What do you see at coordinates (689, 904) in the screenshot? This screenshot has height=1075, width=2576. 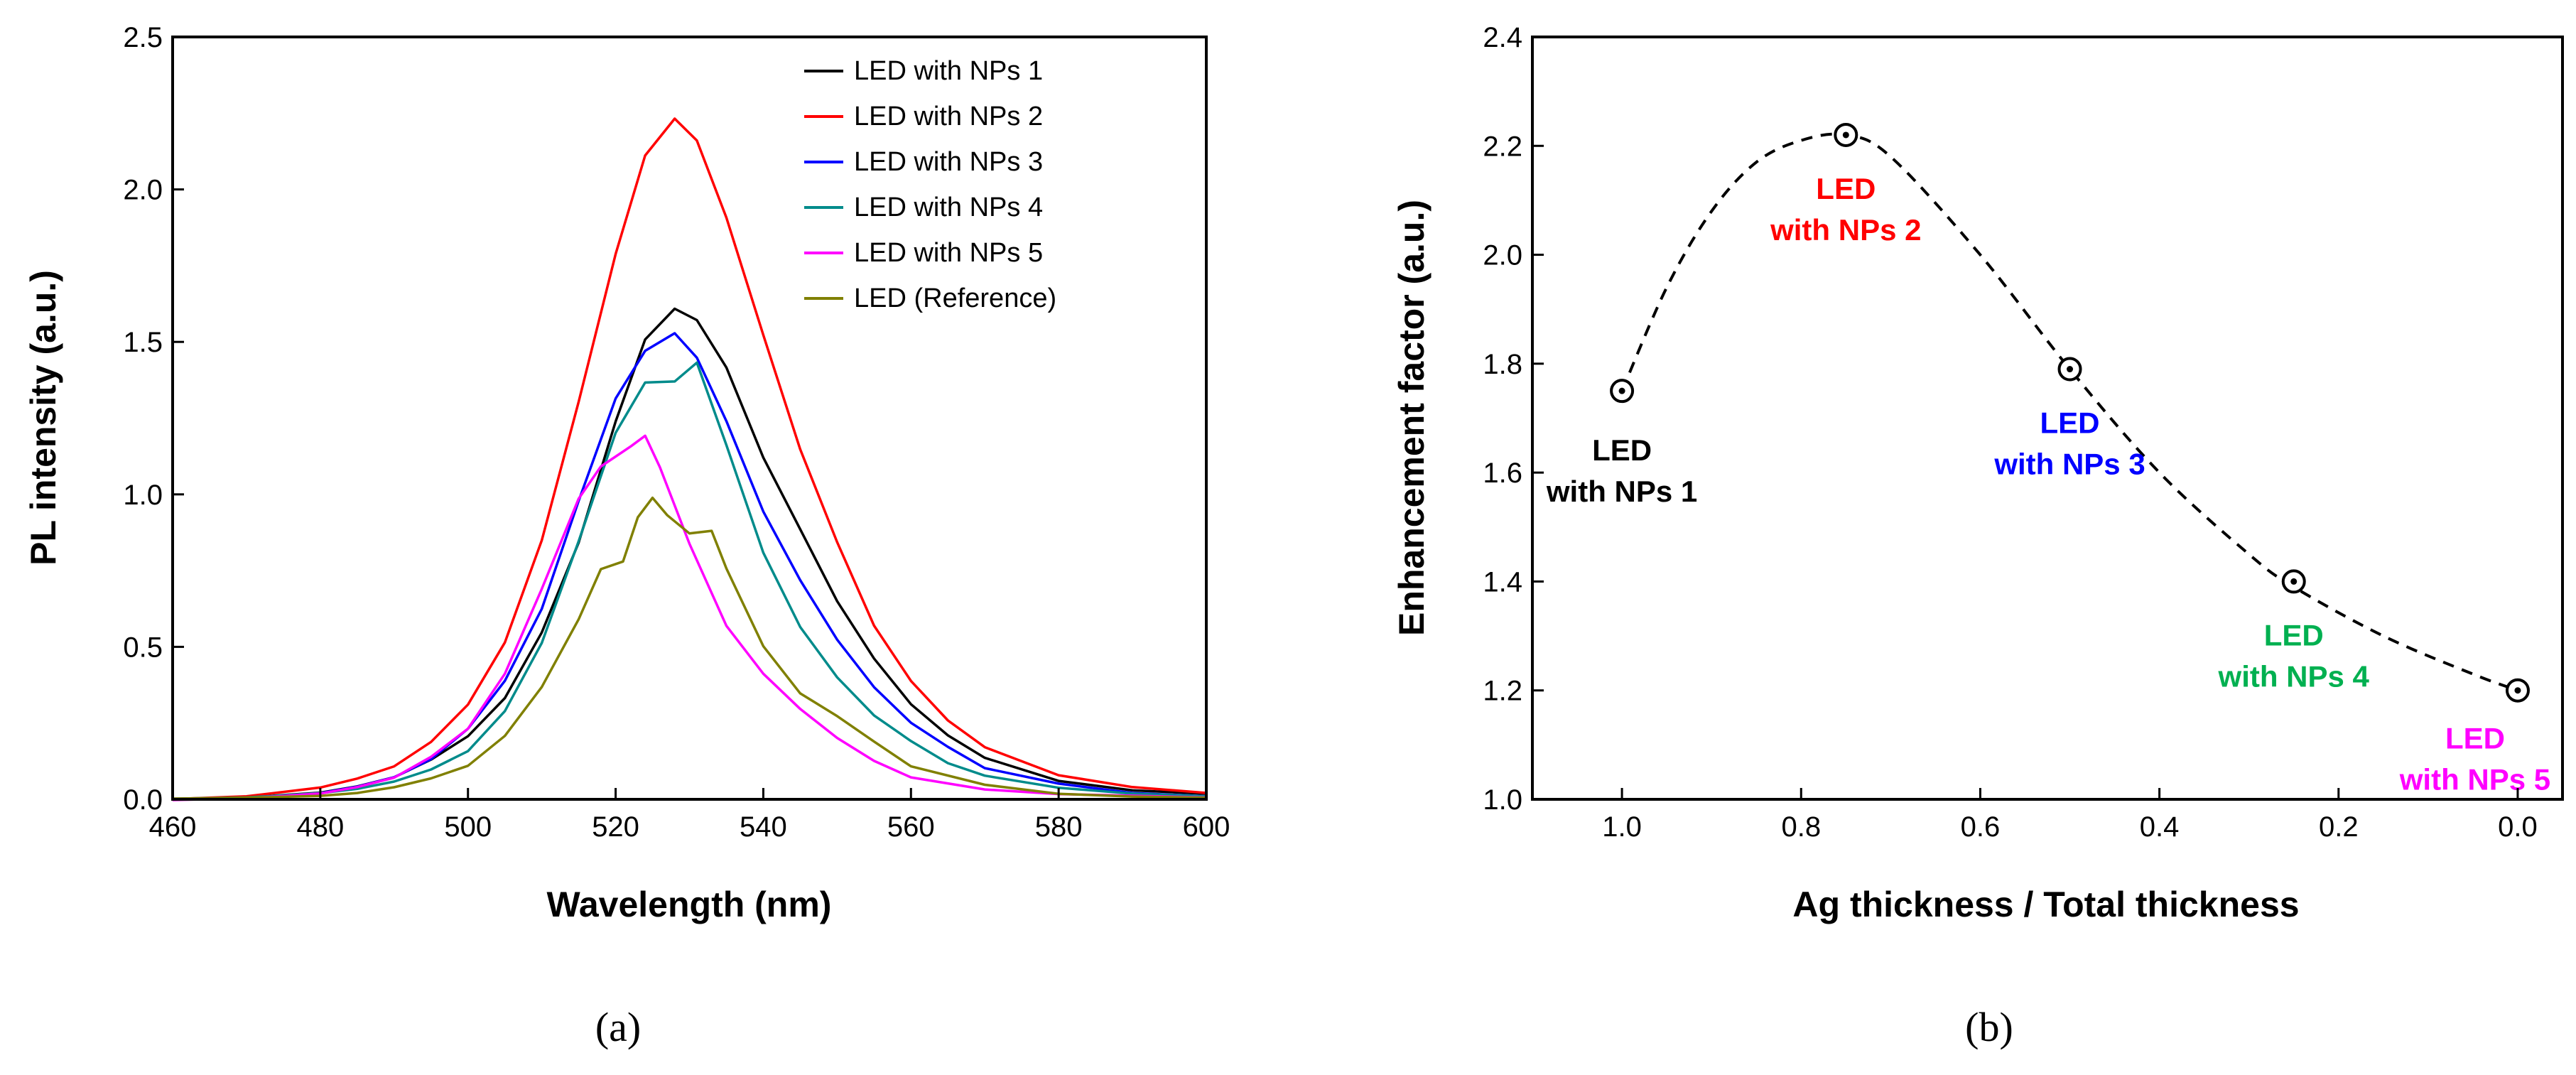 I see `a-x-axis-label: Wavelength (nm)` at bounding box center [689, 904].